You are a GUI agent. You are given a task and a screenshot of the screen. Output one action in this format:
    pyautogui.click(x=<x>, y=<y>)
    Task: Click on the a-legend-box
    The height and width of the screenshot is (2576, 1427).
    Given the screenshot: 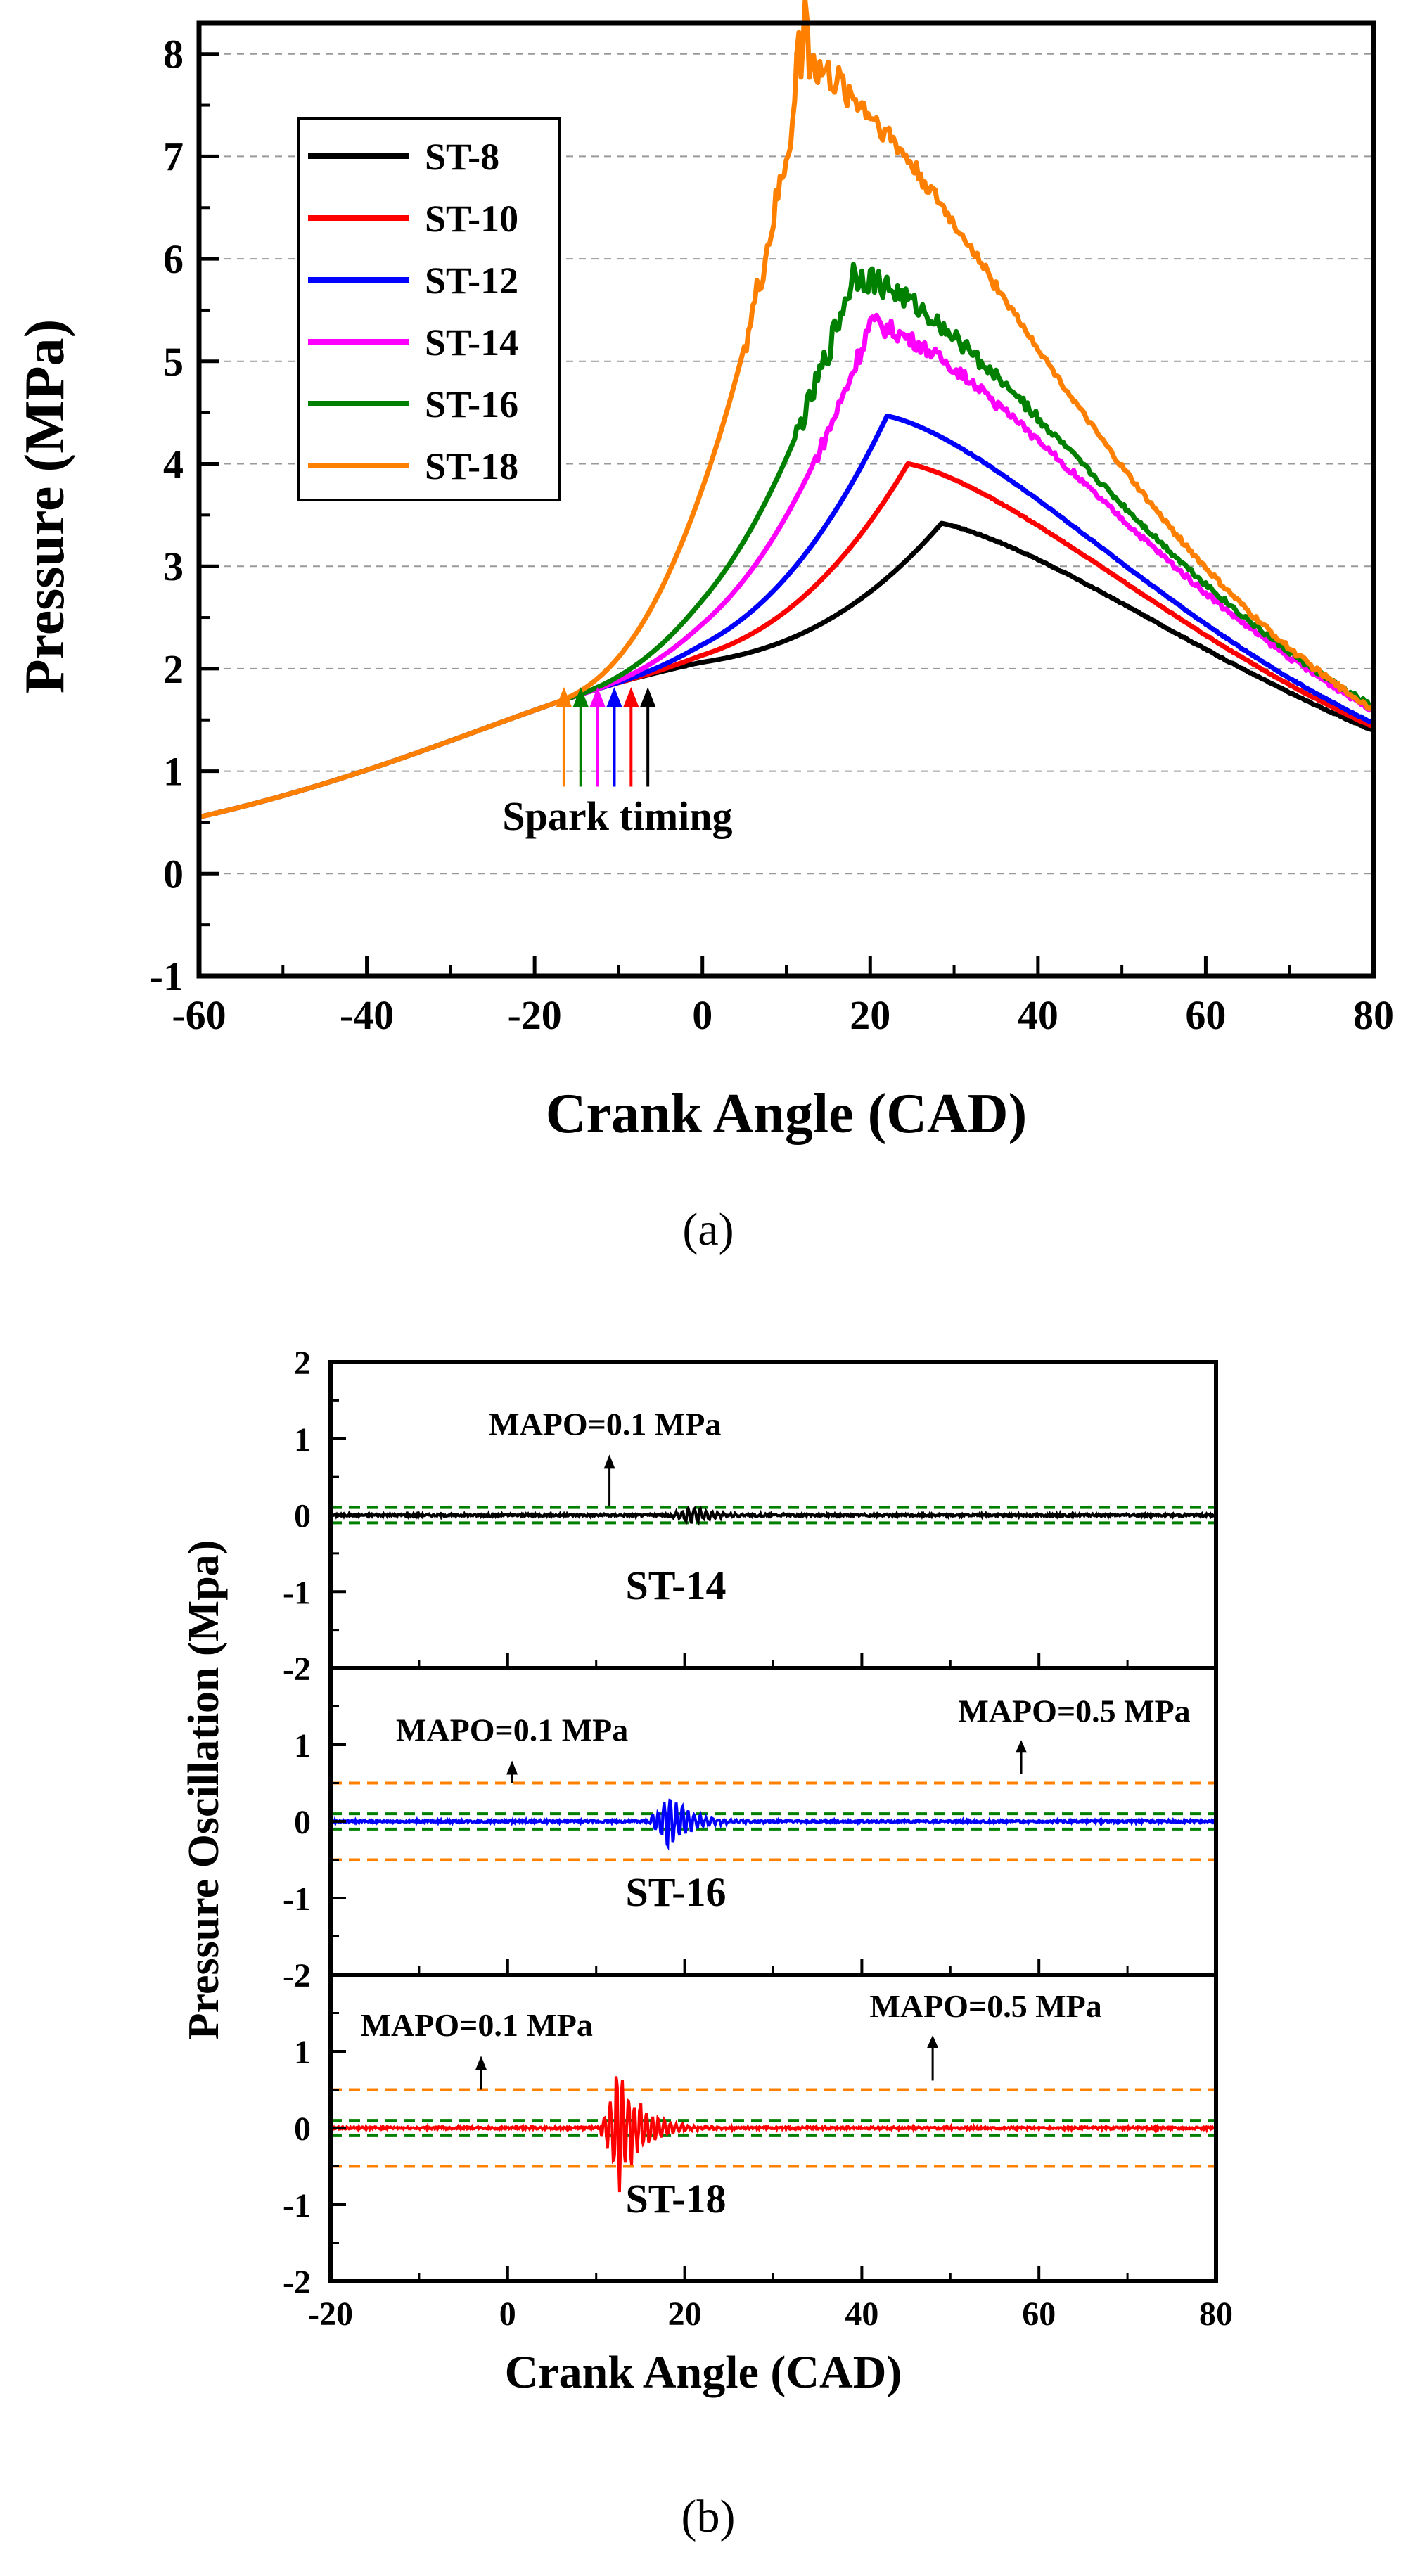 What is the action you would take?
    pyautogui.click(x=429, y=309)
    